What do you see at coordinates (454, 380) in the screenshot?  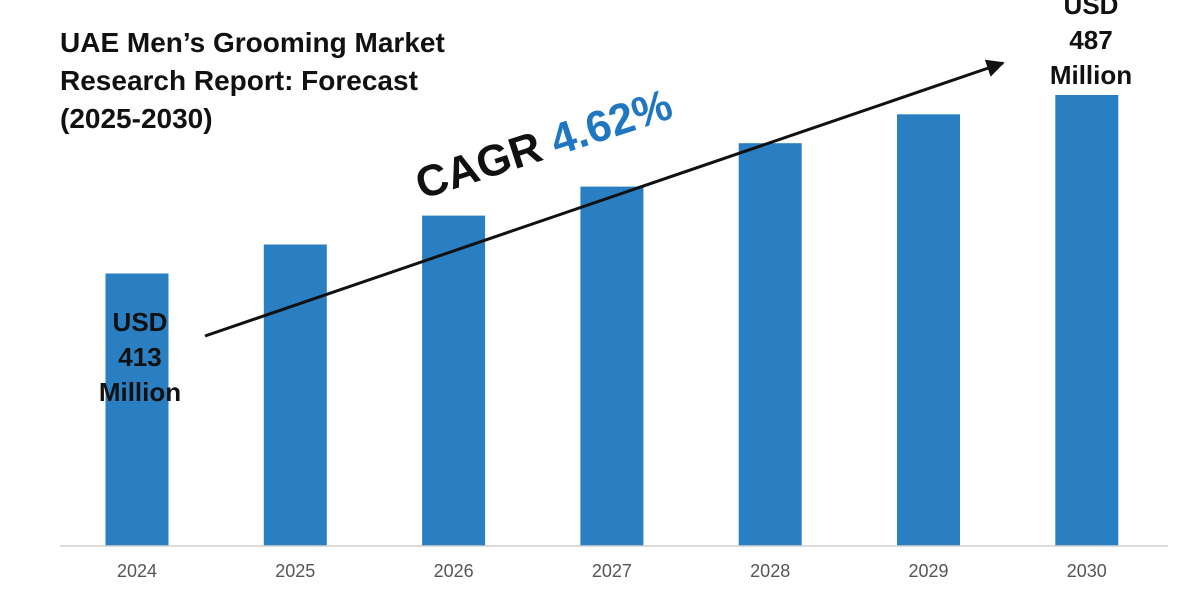 I see `bar-2026` at bounding box center [454, 380].